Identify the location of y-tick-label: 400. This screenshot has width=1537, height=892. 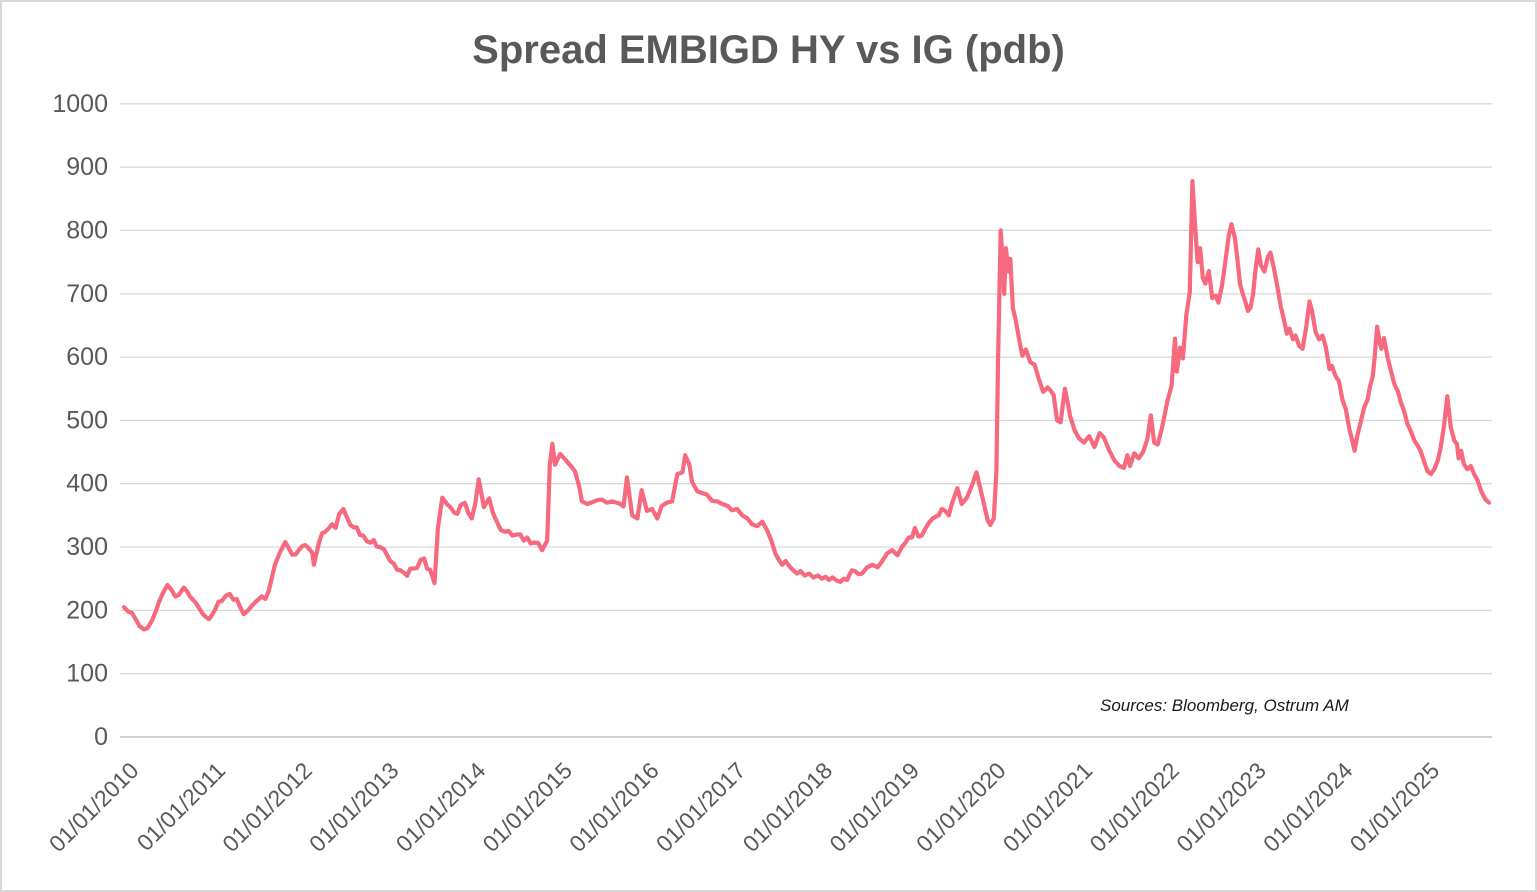
(87, 484).